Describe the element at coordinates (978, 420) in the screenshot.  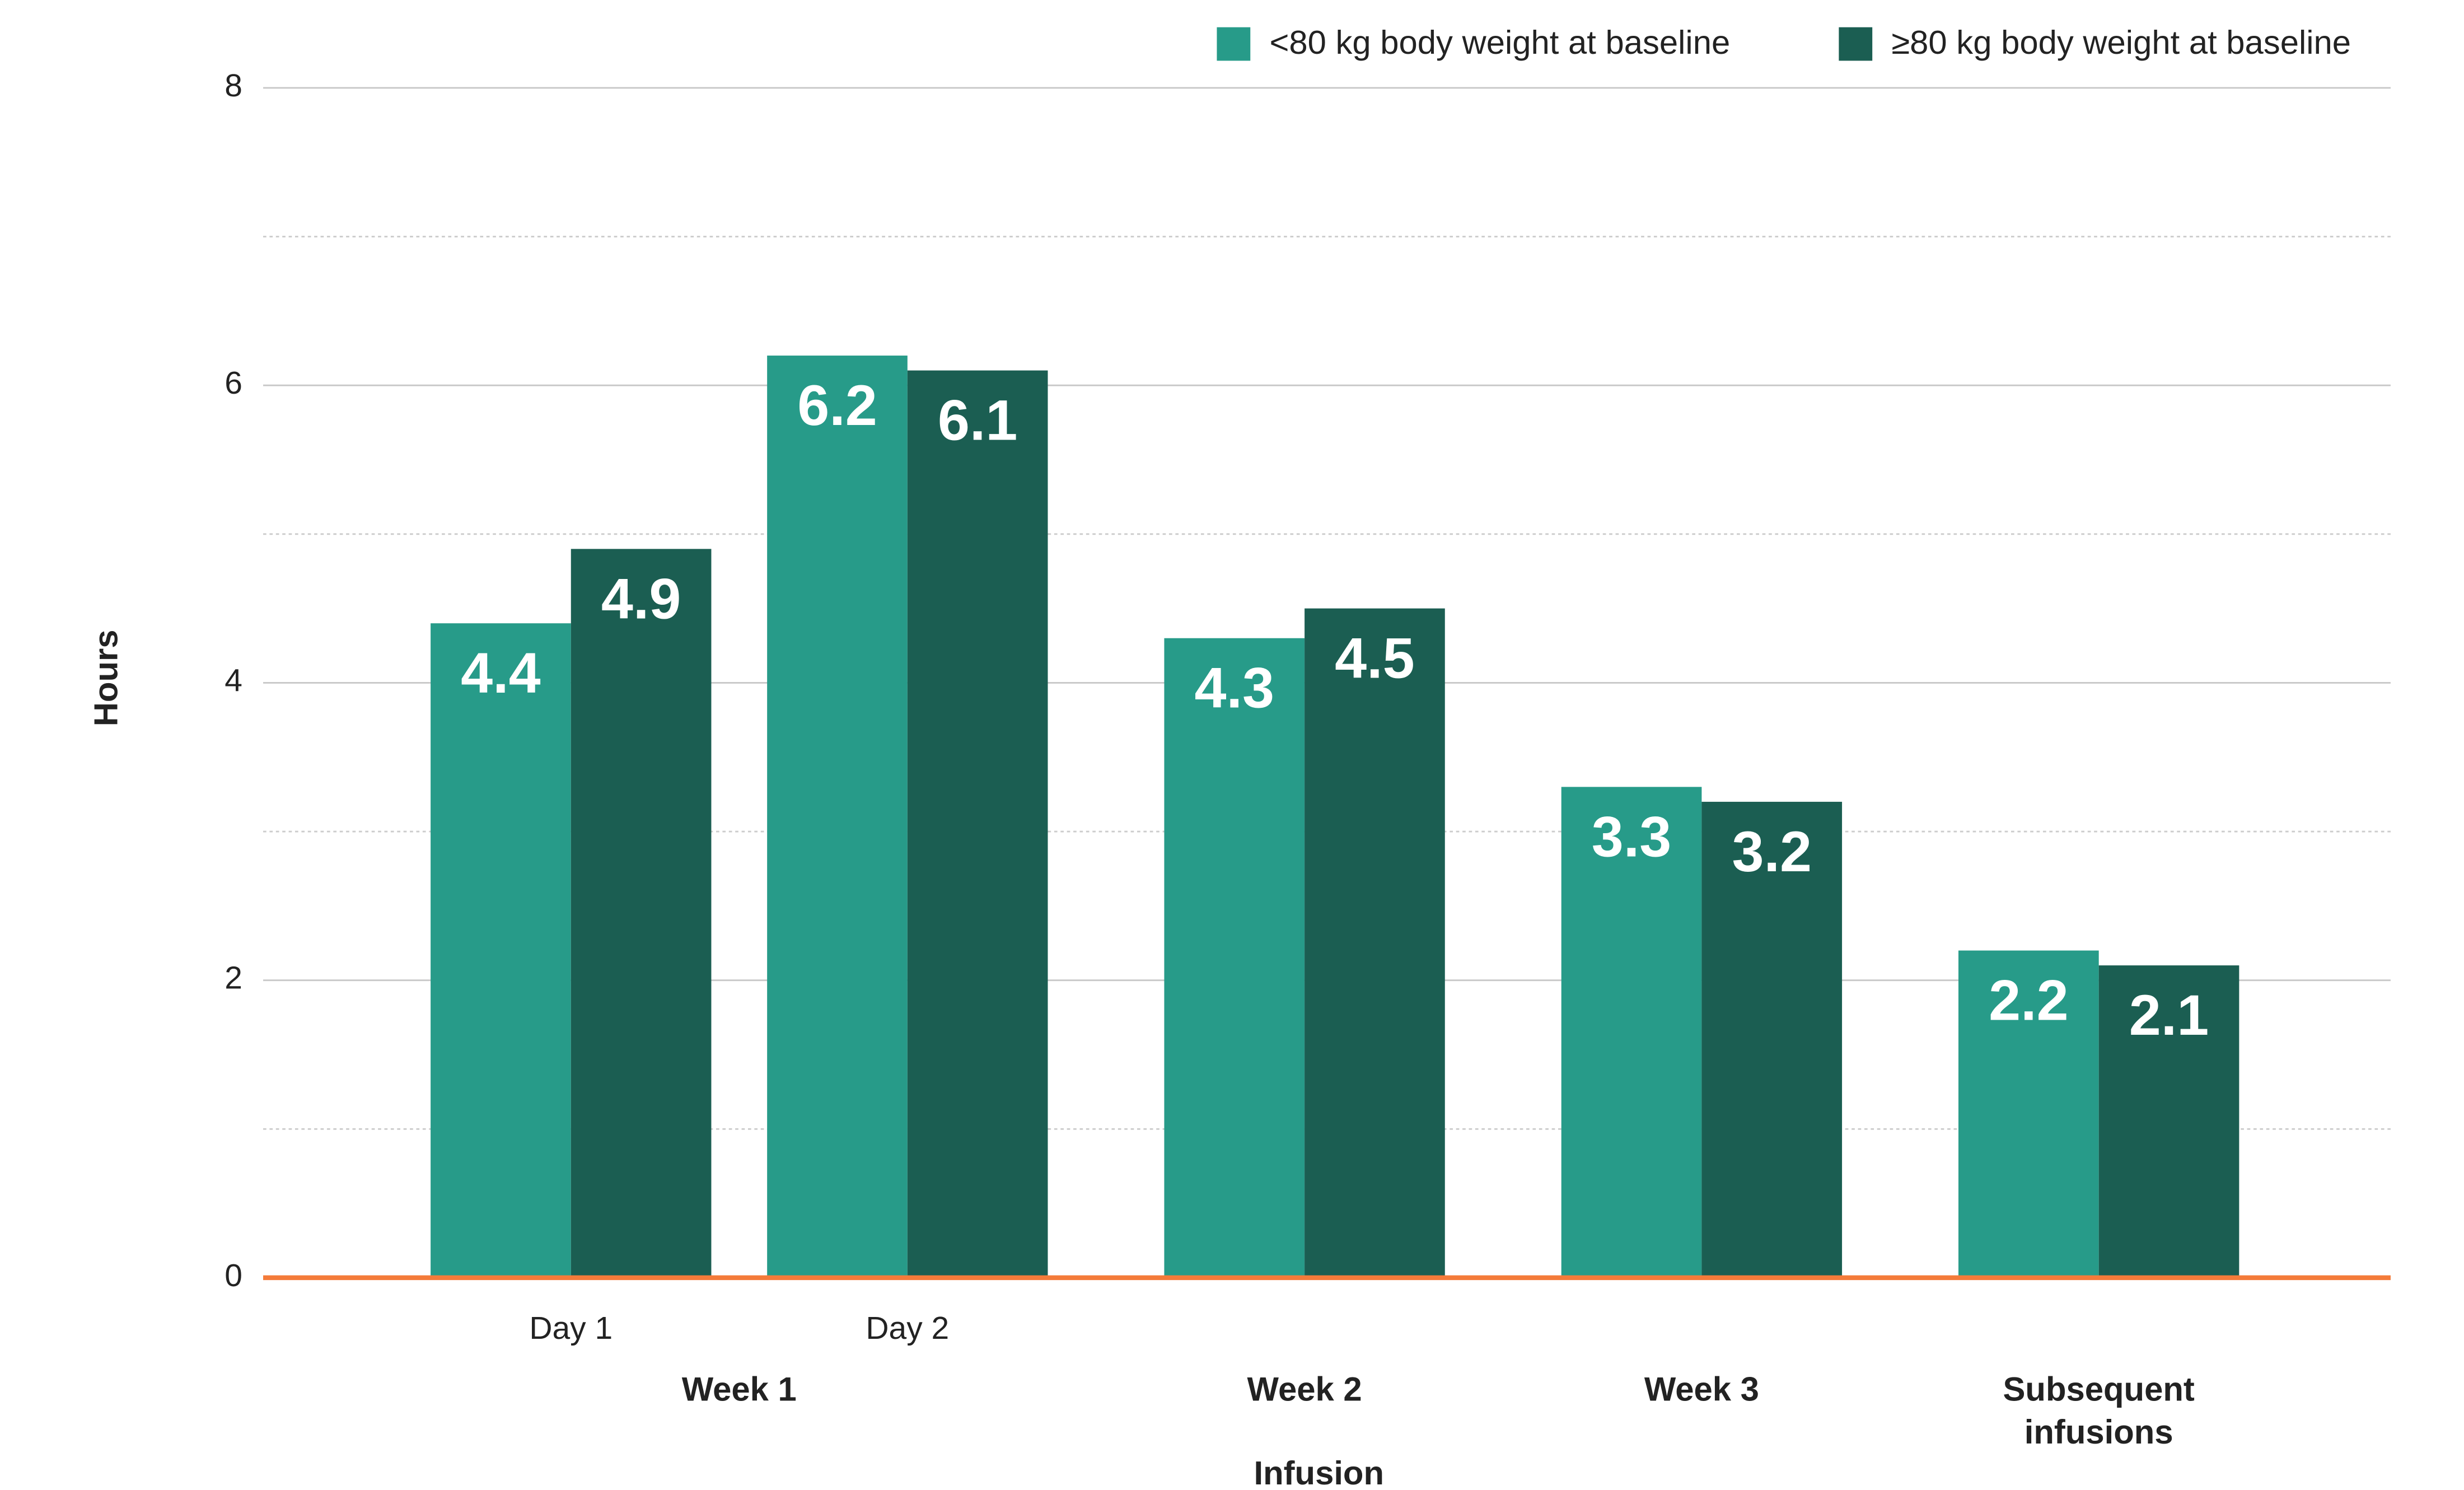
I see `value-label: 6.1` at that location.